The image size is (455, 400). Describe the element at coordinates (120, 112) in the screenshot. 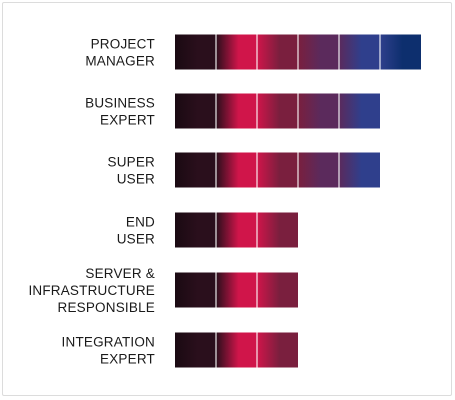

I see `category-label-2: BUSINESS EXPERT` at that location.